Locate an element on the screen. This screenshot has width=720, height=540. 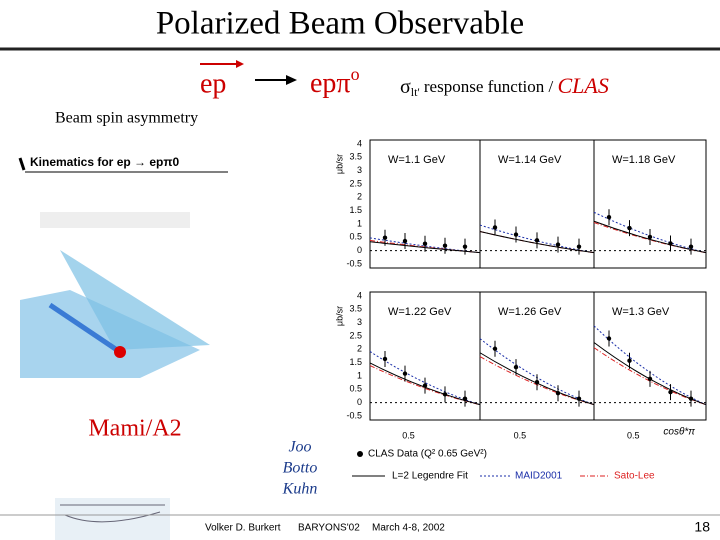
footer-conference: BARYONS'02 is located at coordinates (329, 528).